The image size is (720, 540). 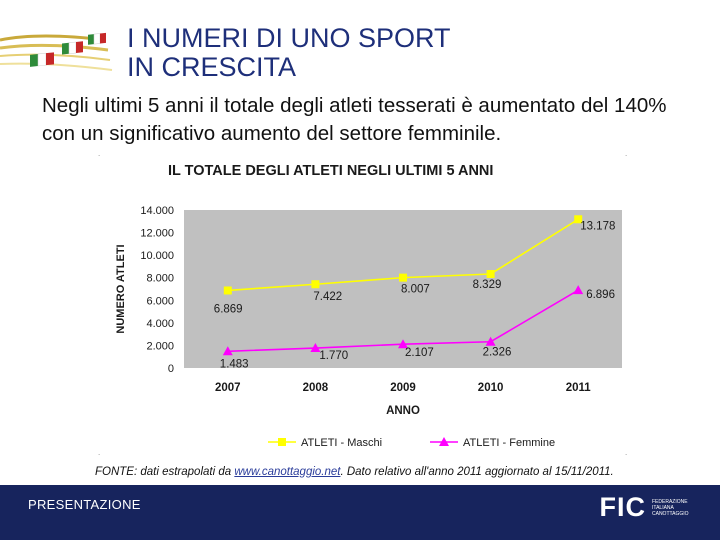 What do you see at coordinates (160, 301) in the screenshot?
I see `y-tick-label: 6.000` at bounding box center [160, 301].